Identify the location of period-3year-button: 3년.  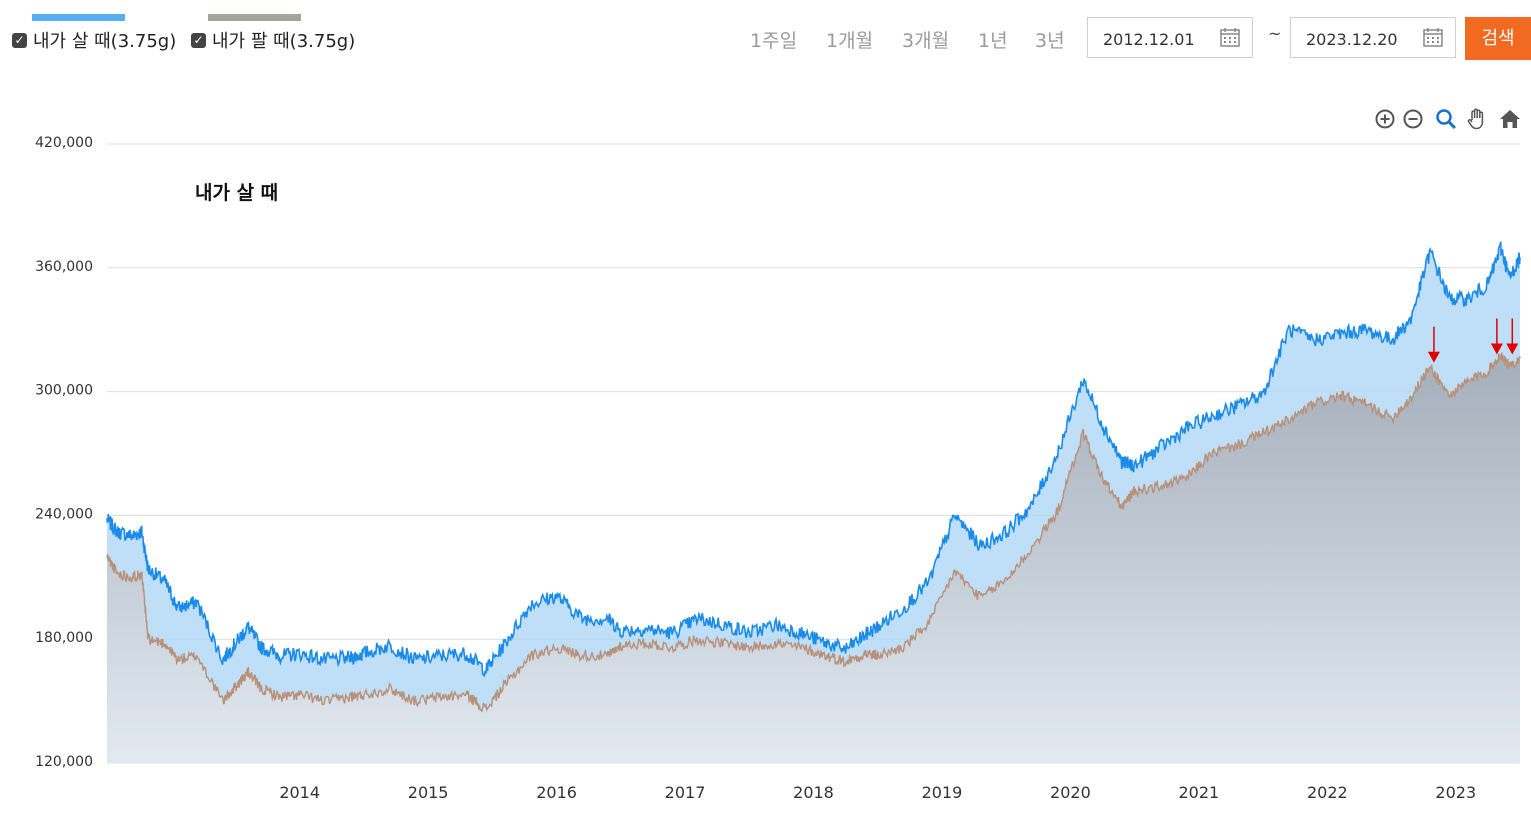
(1050, 41).